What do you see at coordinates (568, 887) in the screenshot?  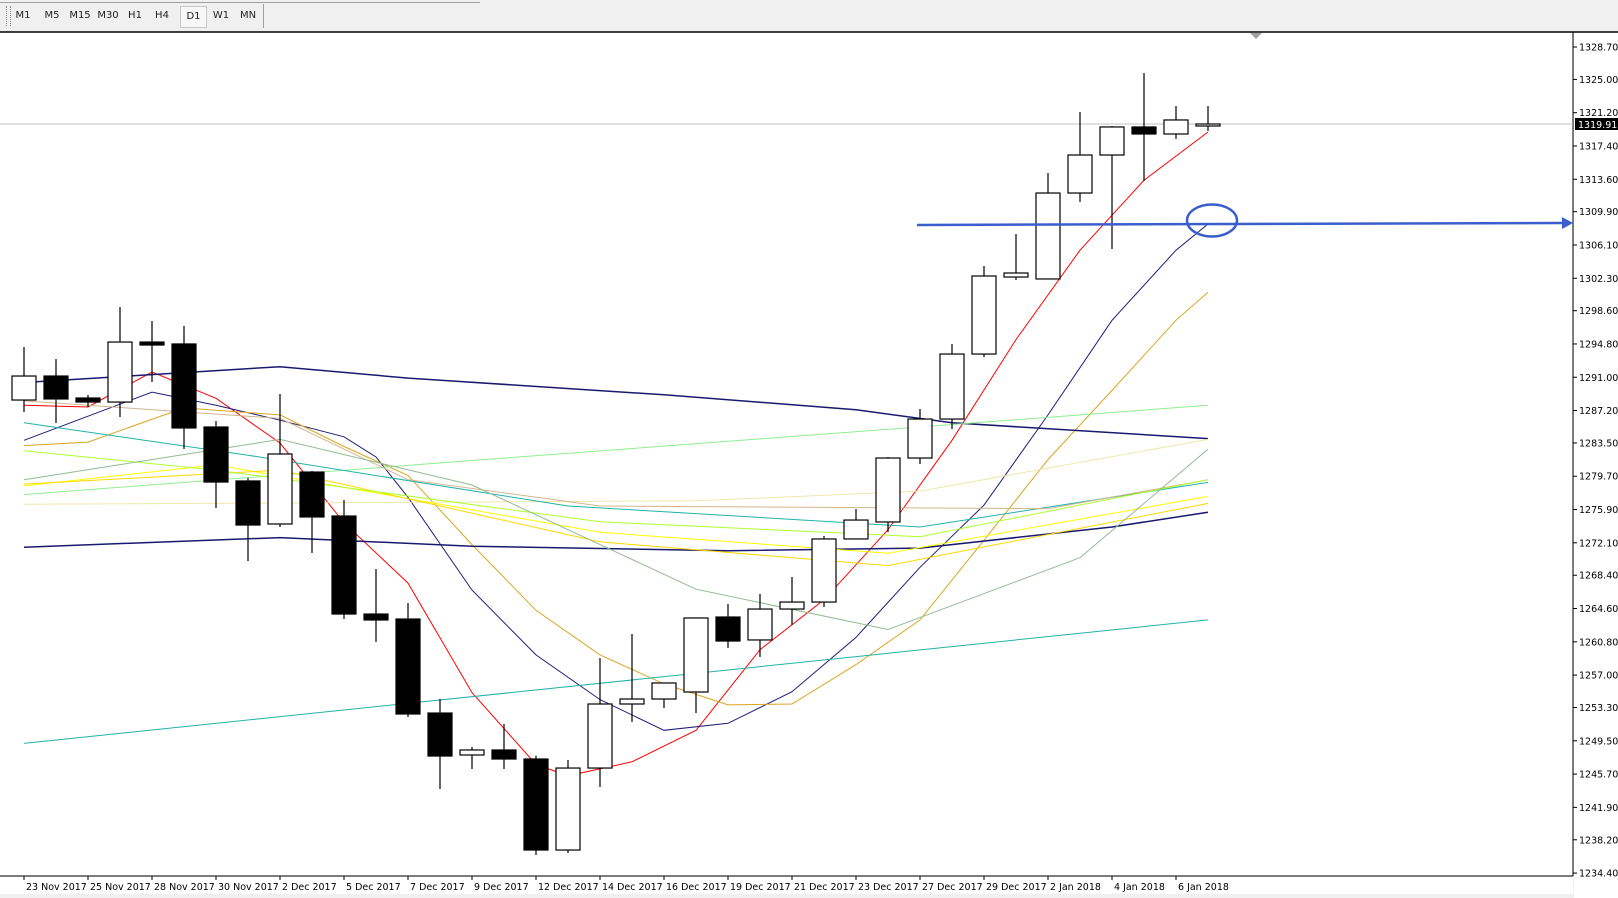 I see `time-tick-label: 12 Dec 2017` at bounding box center [568, 887].